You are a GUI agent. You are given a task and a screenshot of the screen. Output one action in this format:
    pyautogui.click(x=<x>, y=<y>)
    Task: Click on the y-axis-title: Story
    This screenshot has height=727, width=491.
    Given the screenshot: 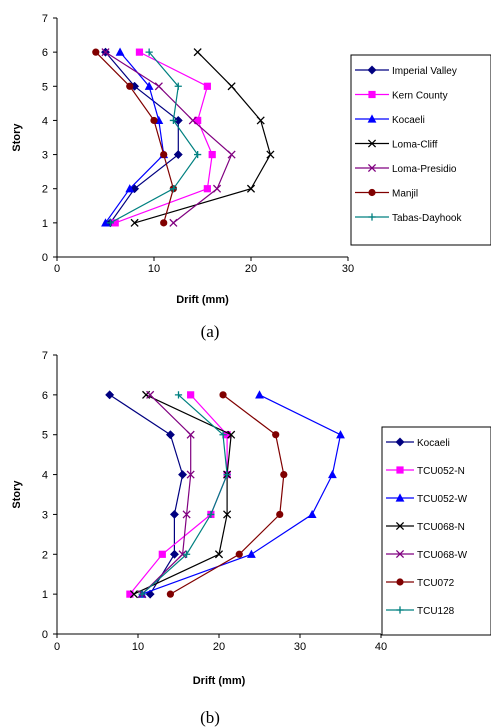 What is the action you would take?
    pyautogui.click(x=17, y=494)
    